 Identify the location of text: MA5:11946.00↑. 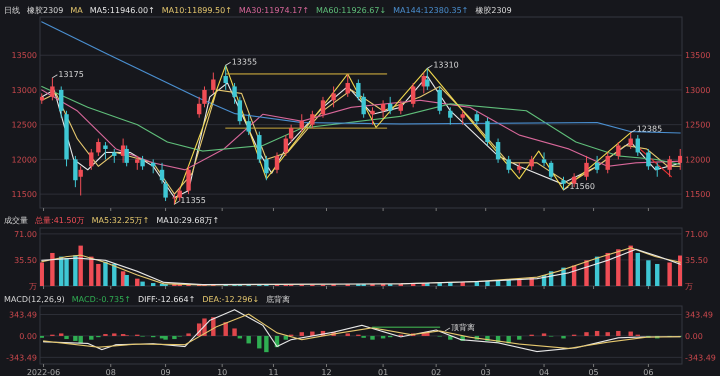
(122, 10).